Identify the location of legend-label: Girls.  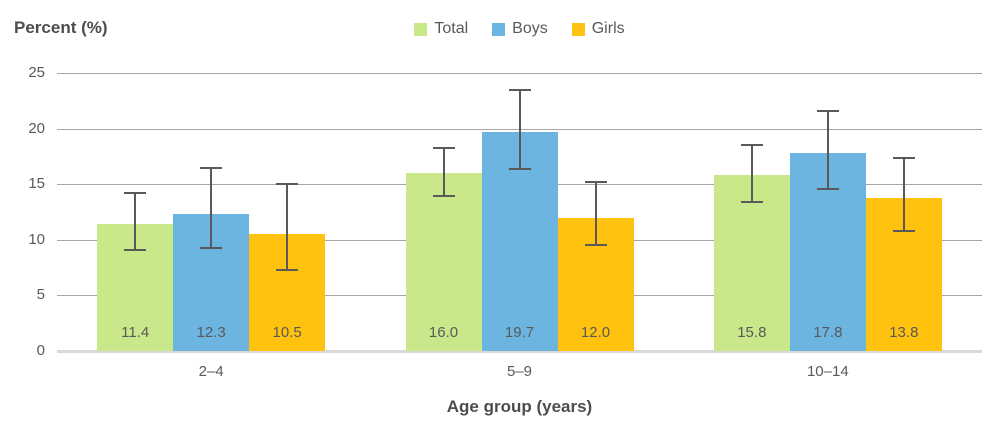
(608, 28).